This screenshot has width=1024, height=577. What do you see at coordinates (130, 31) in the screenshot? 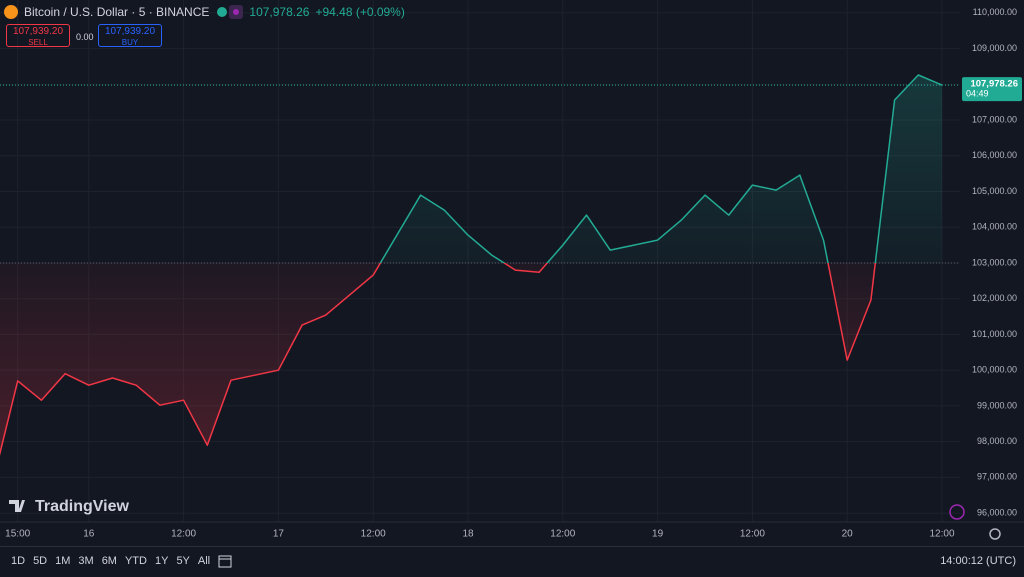
I see `buy-price: 107,939.20` at bounding box center [130, 31].